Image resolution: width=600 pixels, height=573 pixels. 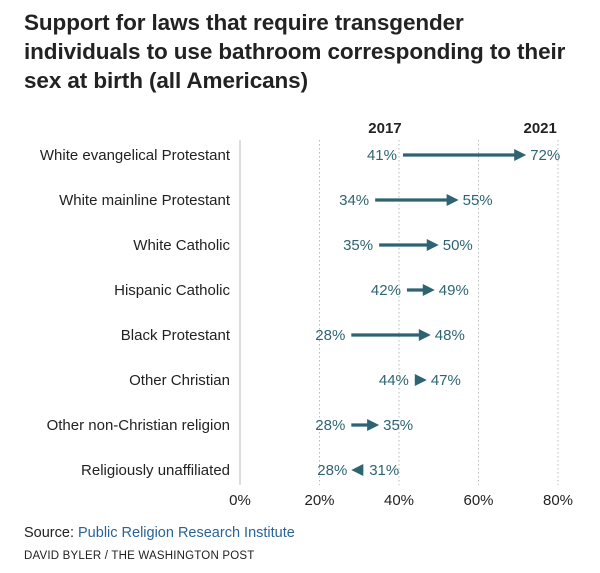 I want to click on category-label: White mainline Protestant, so click(x=145, y=200).